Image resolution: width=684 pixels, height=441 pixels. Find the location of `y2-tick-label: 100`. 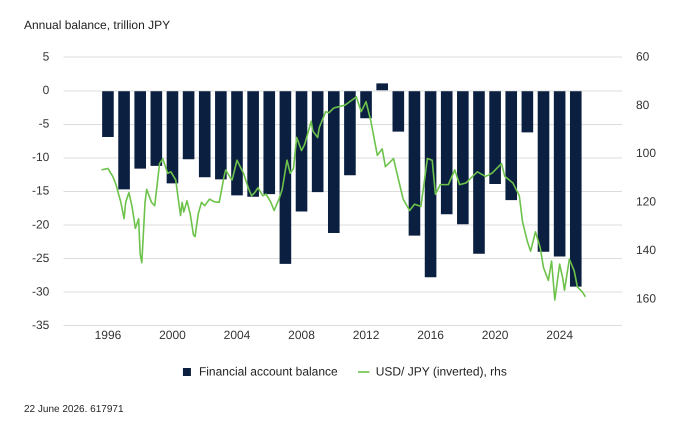

y2-tick-label: 100 is located at coordinates (646, 153).